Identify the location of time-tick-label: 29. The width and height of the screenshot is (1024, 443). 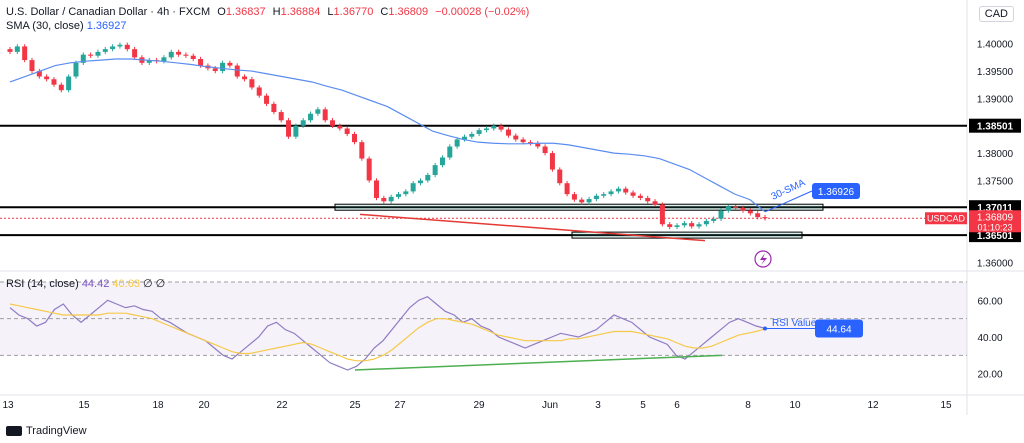
(479, 405).